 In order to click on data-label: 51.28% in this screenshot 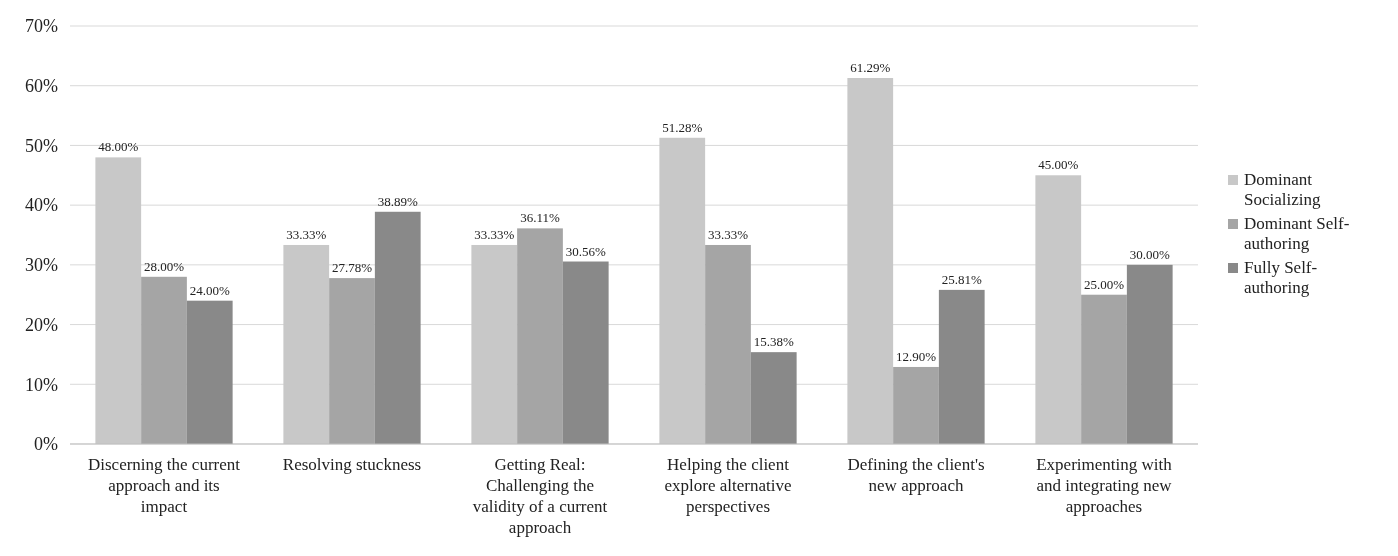, I will do `click(682, 127)`.